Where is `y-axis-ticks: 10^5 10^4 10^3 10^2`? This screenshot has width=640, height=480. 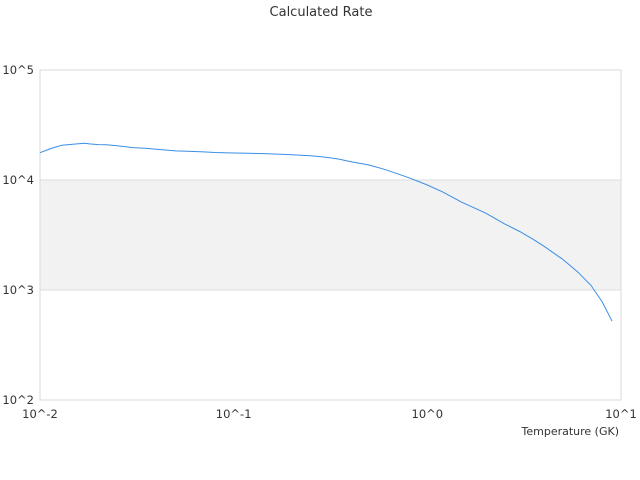 y-axis-ticks: 10^5 10^4 10^3 10^2 is located at coordinates (18, 235).